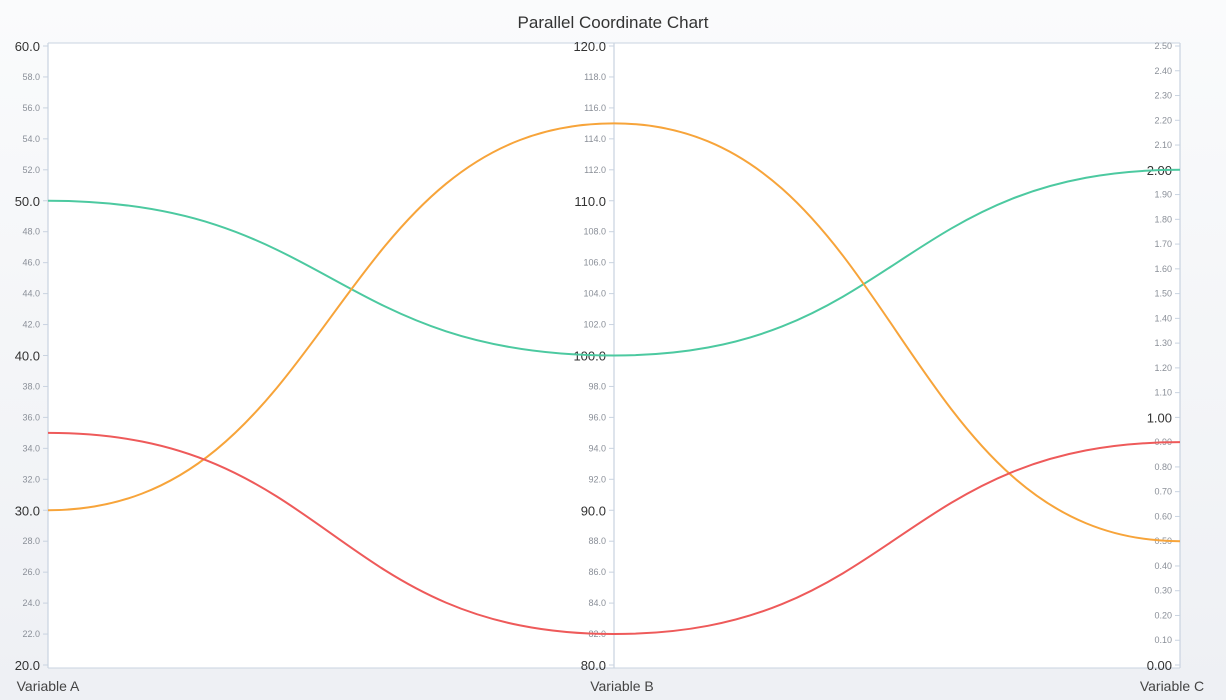 This screenshot has width=1226, height=700. I want to click on variable-a-tick-label: 34.0, so click(31, 448).